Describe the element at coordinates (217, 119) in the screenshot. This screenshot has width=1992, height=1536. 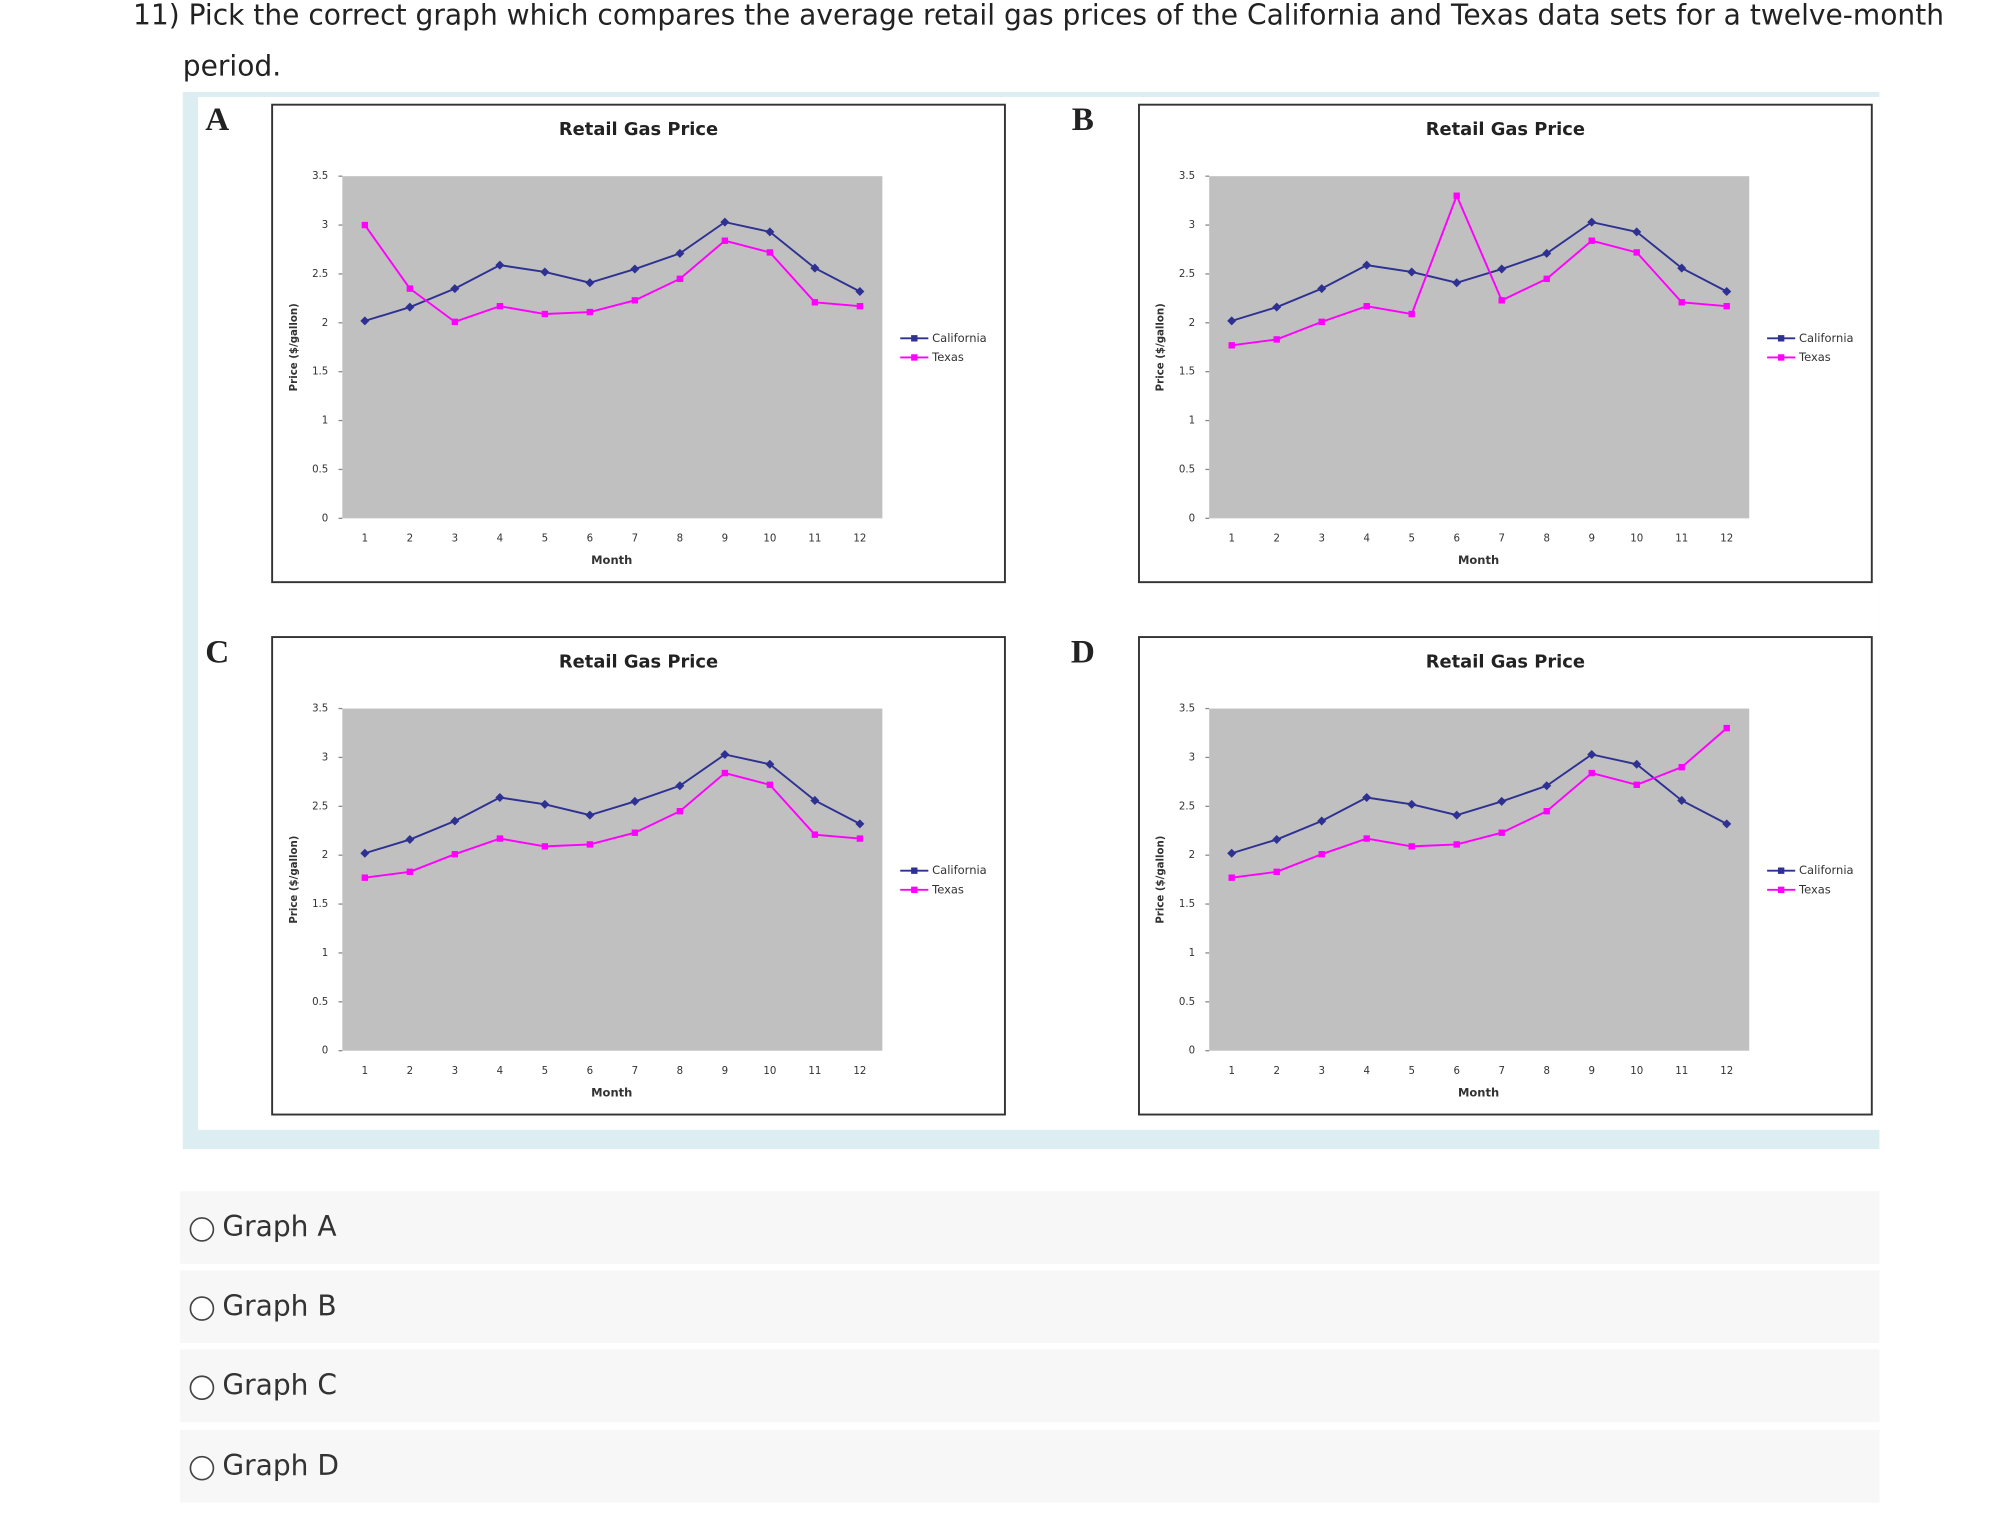
I see `panel-letter: A` at that location.